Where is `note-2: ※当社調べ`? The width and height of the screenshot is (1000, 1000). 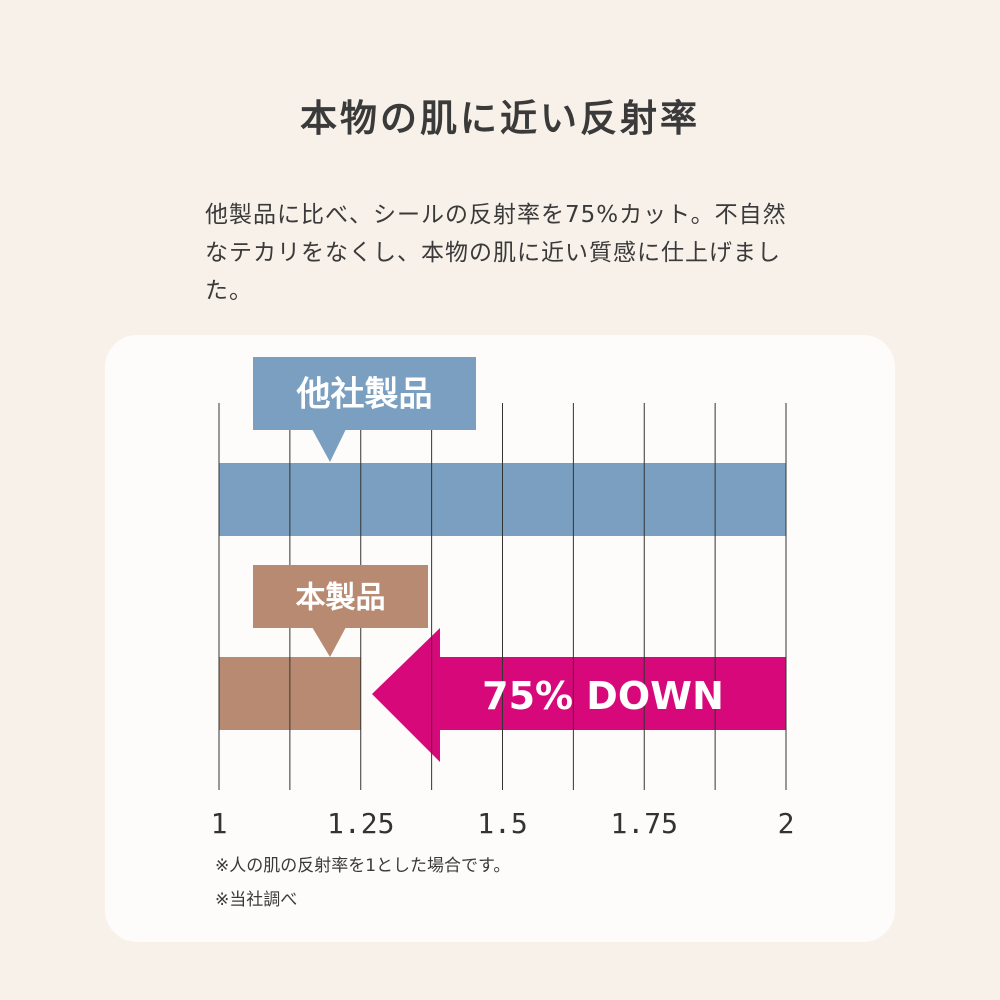 note-2: ※当社調べ is located at coordinates (256, 900).